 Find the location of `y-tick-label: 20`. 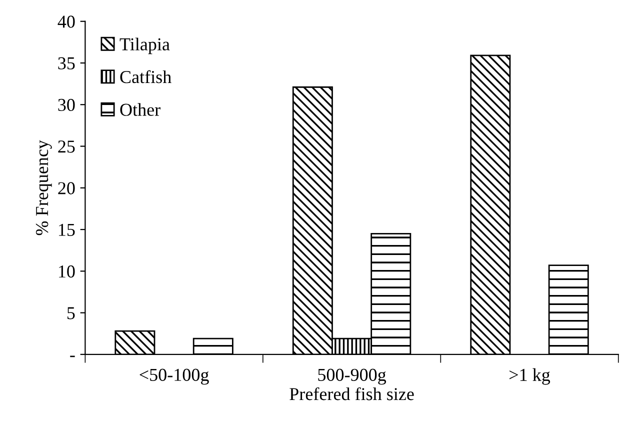

y-tick-label: 20 is located at coordinates (66, 188).